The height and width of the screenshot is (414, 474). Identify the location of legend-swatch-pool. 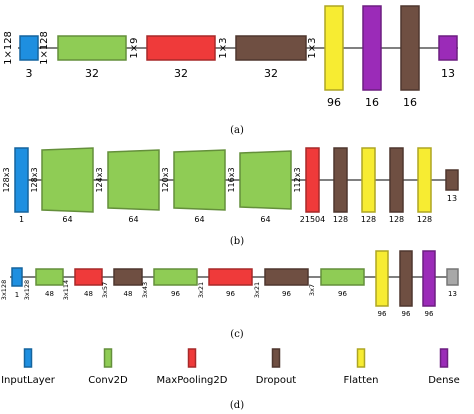
(192, 358).